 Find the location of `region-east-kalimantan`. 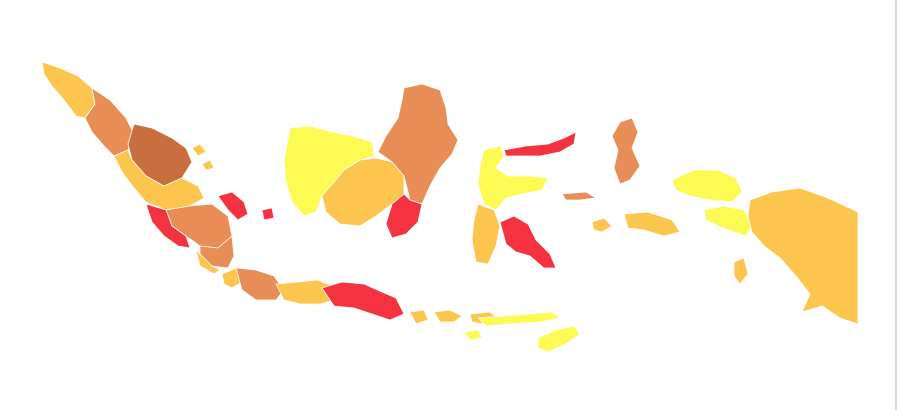

region-east-kalimantan is located at coordinates (418, 144).